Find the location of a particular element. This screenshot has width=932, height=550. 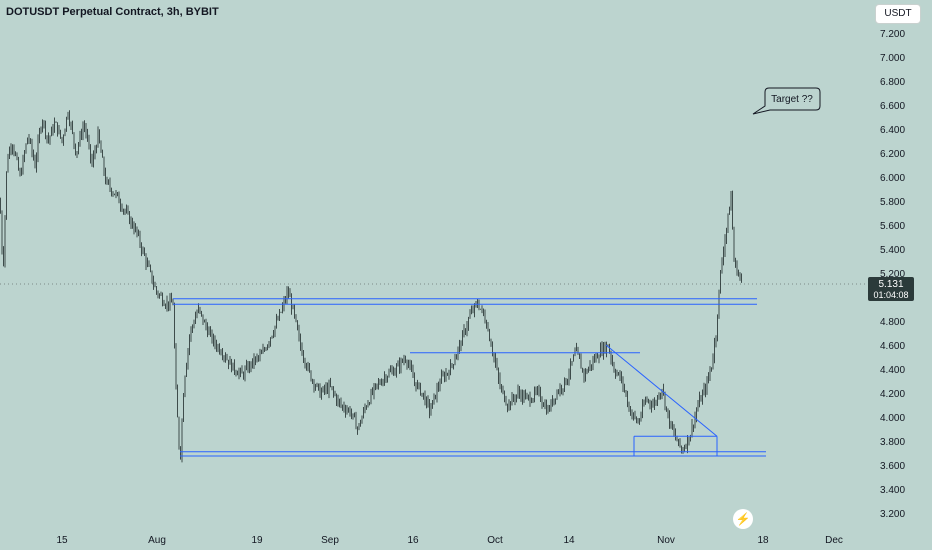

y-tick-label: 6.400 is located at coordinates (892, 130).